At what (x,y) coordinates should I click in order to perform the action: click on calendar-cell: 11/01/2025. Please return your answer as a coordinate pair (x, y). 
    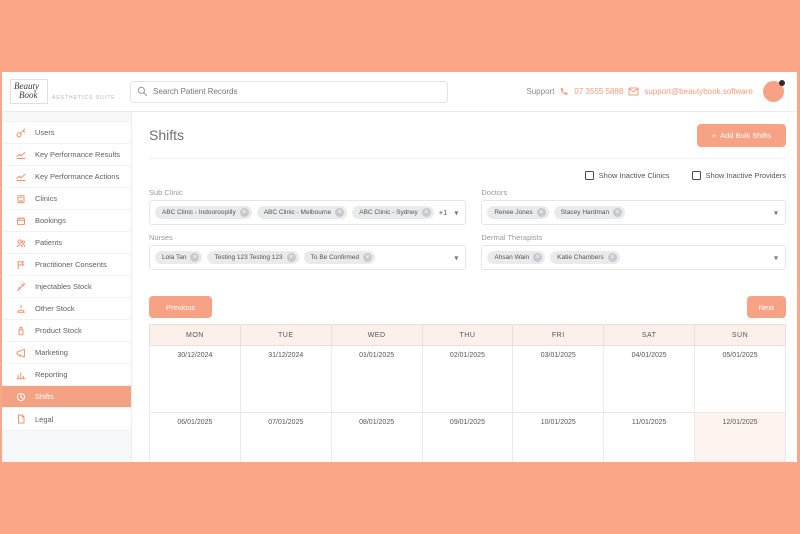
    Looking at the image, I should click on (649, 437).